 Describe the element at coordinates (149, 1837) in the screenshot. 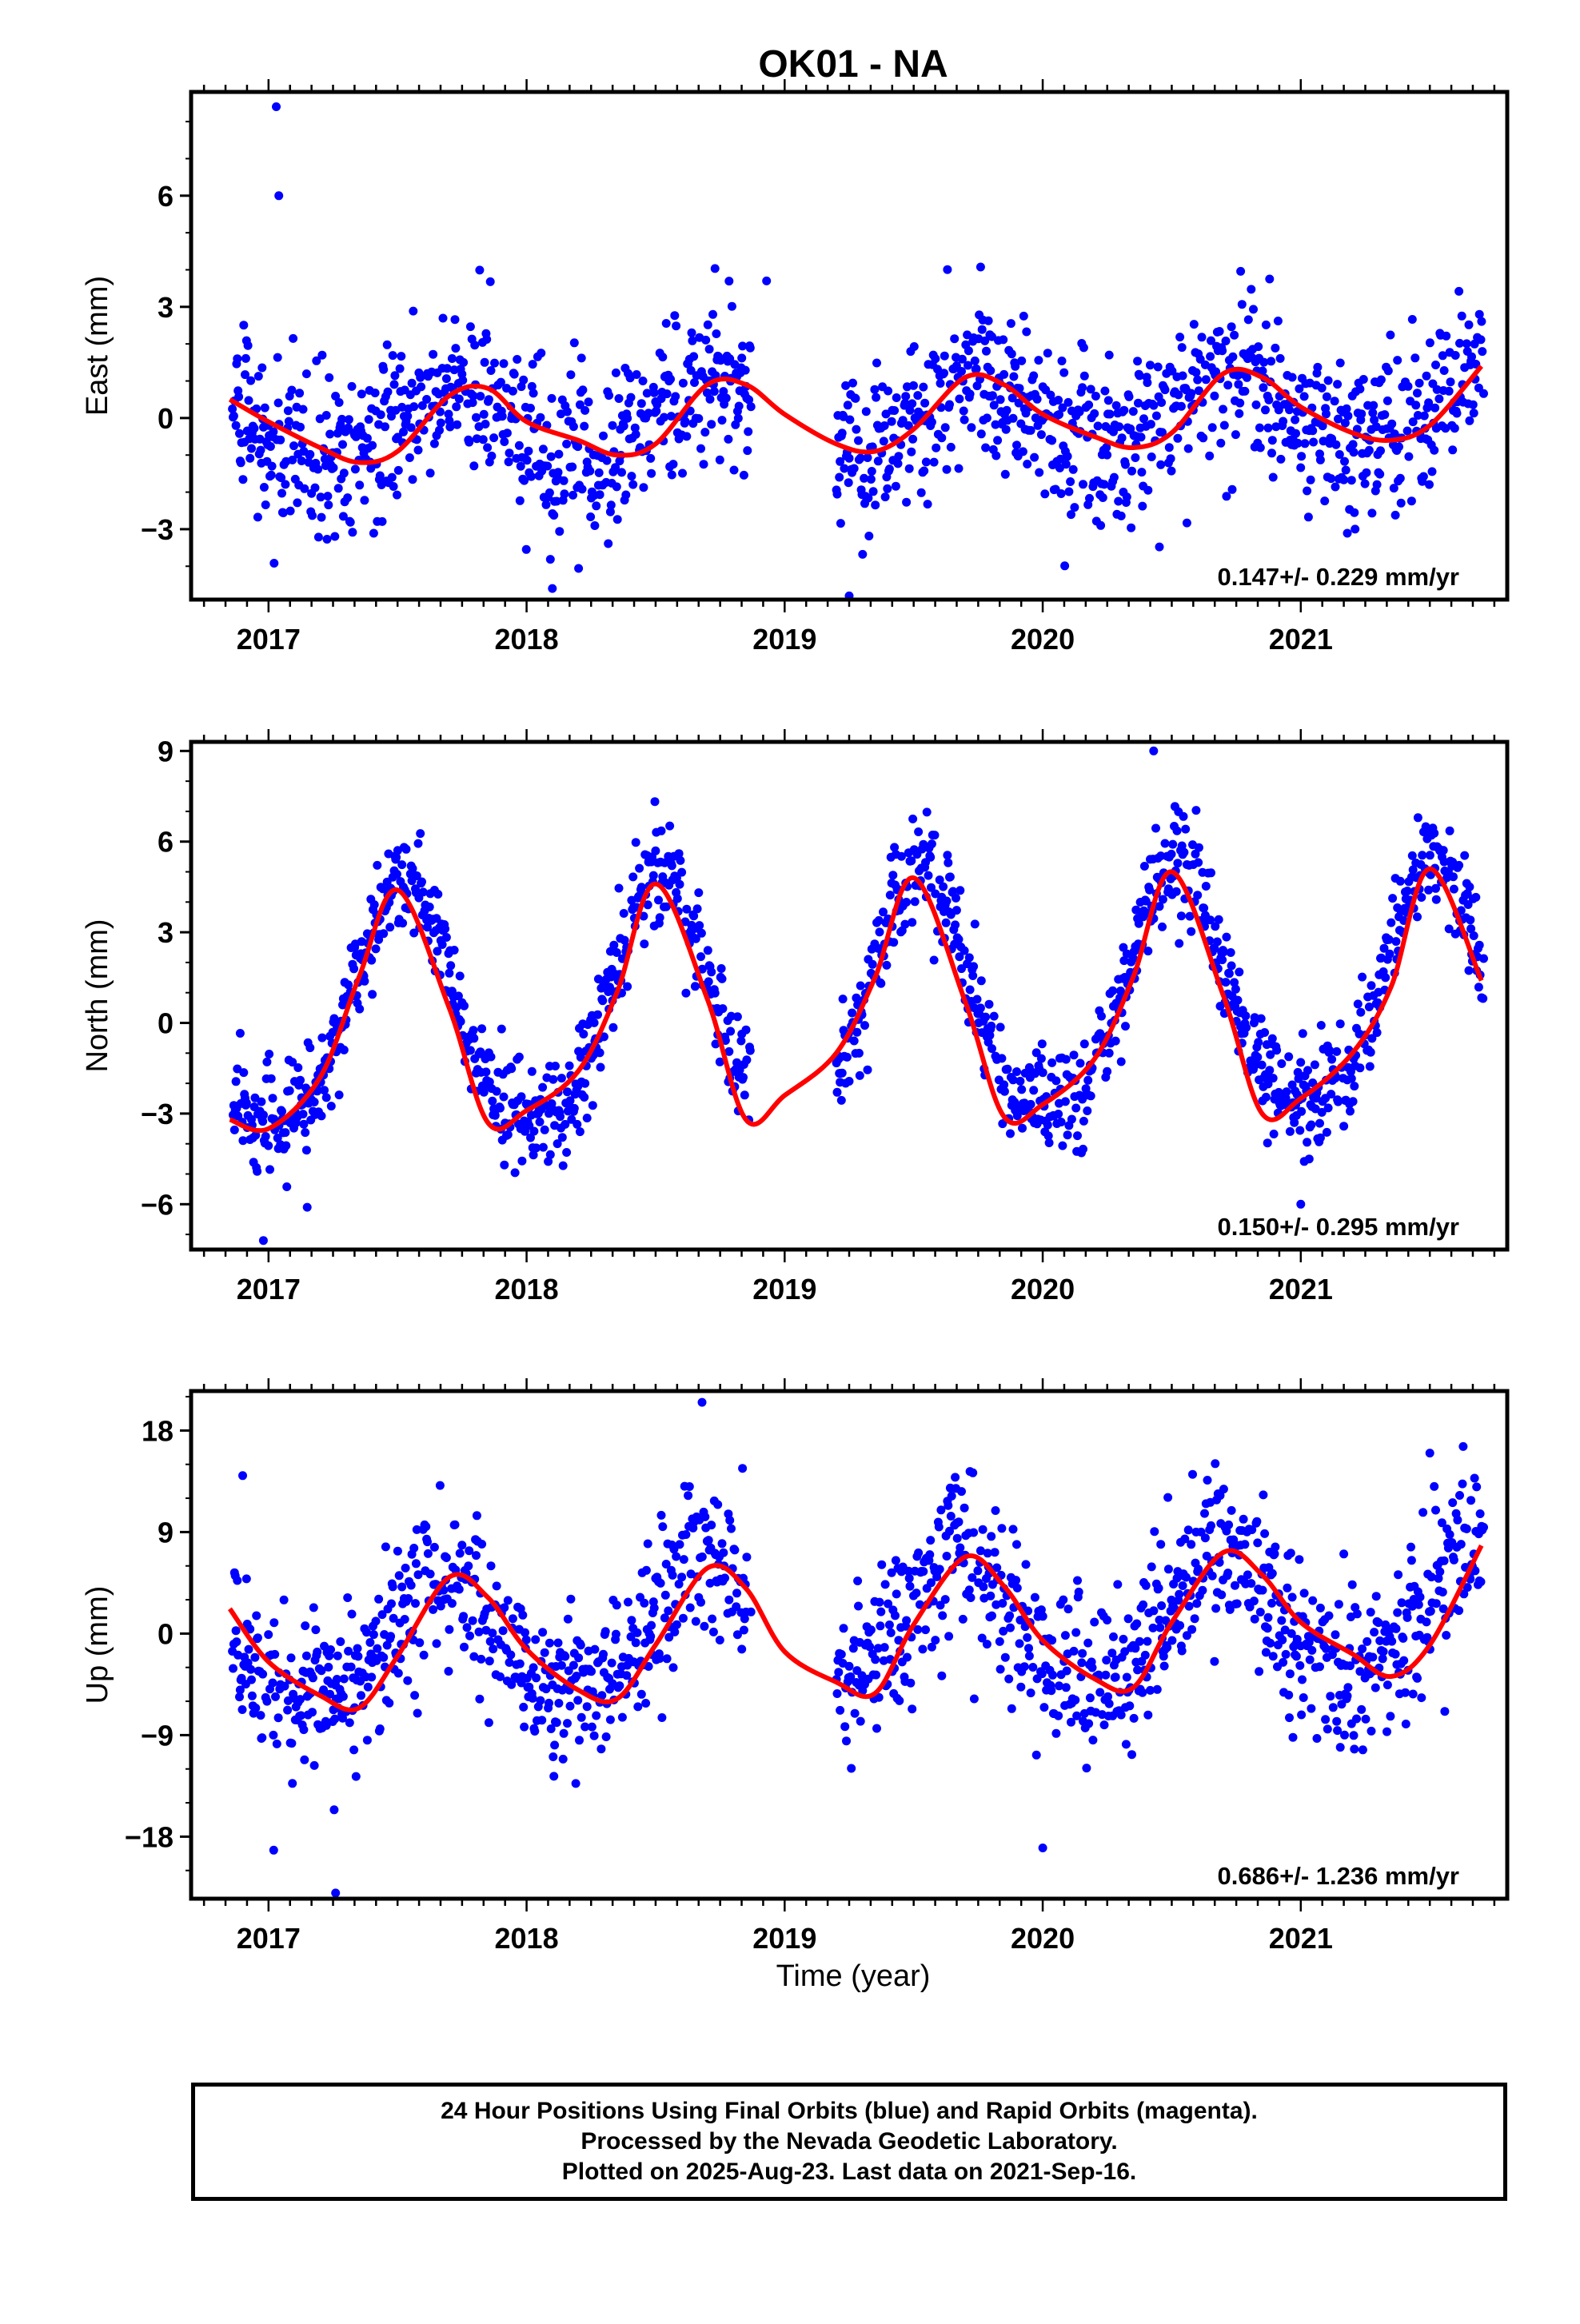

I see `up-ytick-label: −18` at that location.